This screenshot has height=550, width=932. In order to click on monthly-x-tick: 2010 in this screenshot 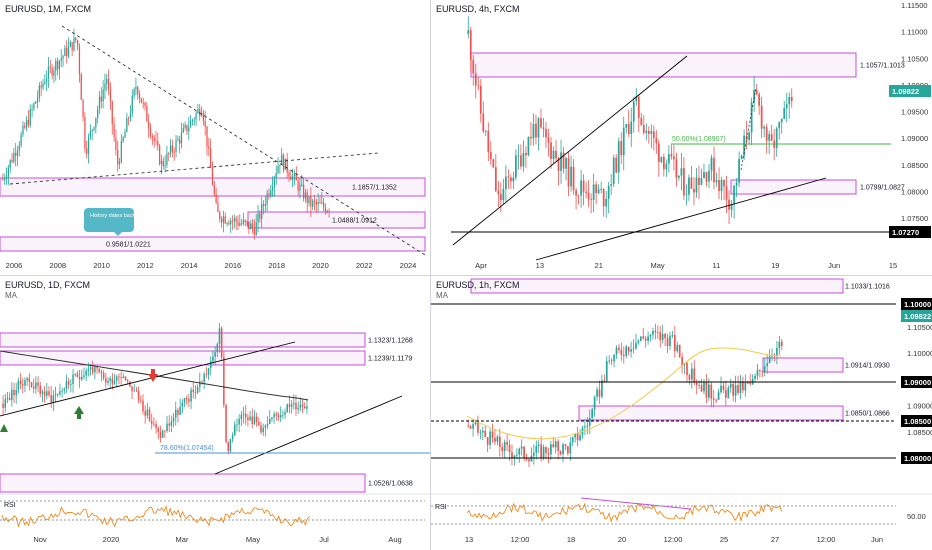, I will do `click(101, 265)`.